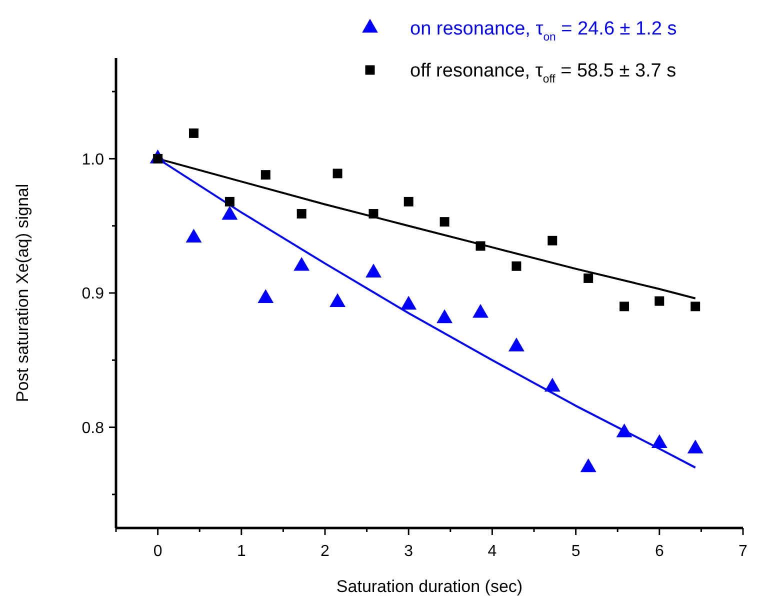 Image resolution: width=783 pixels, height=605 pixels. Describe the element at coordinates (22, 293) in the screenshot. I see `y-axis-title: Post saturation Xe(aq) signal` at that location.